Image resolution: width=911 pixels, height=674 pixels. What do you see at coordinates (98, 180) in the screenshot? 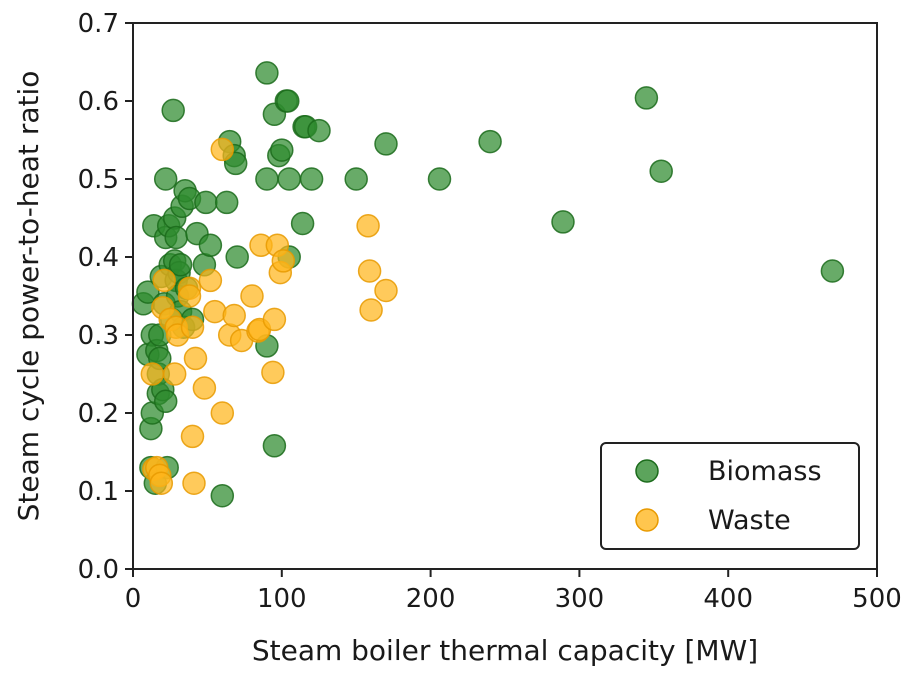
I see `y-tick-label: 0.5` at bounding box center [98, 180].